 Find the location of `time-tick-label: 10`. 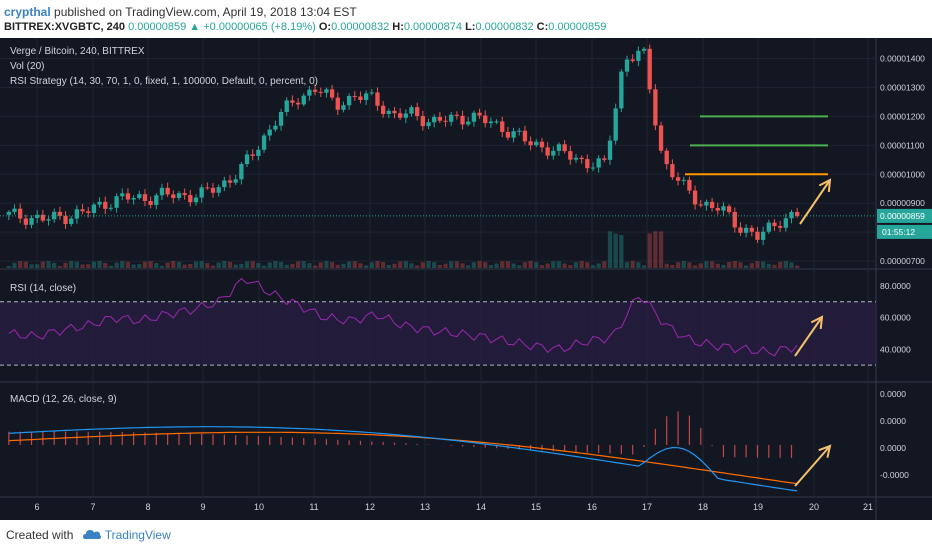

time-tick-label: 10 is located at coordinates (259, 507).